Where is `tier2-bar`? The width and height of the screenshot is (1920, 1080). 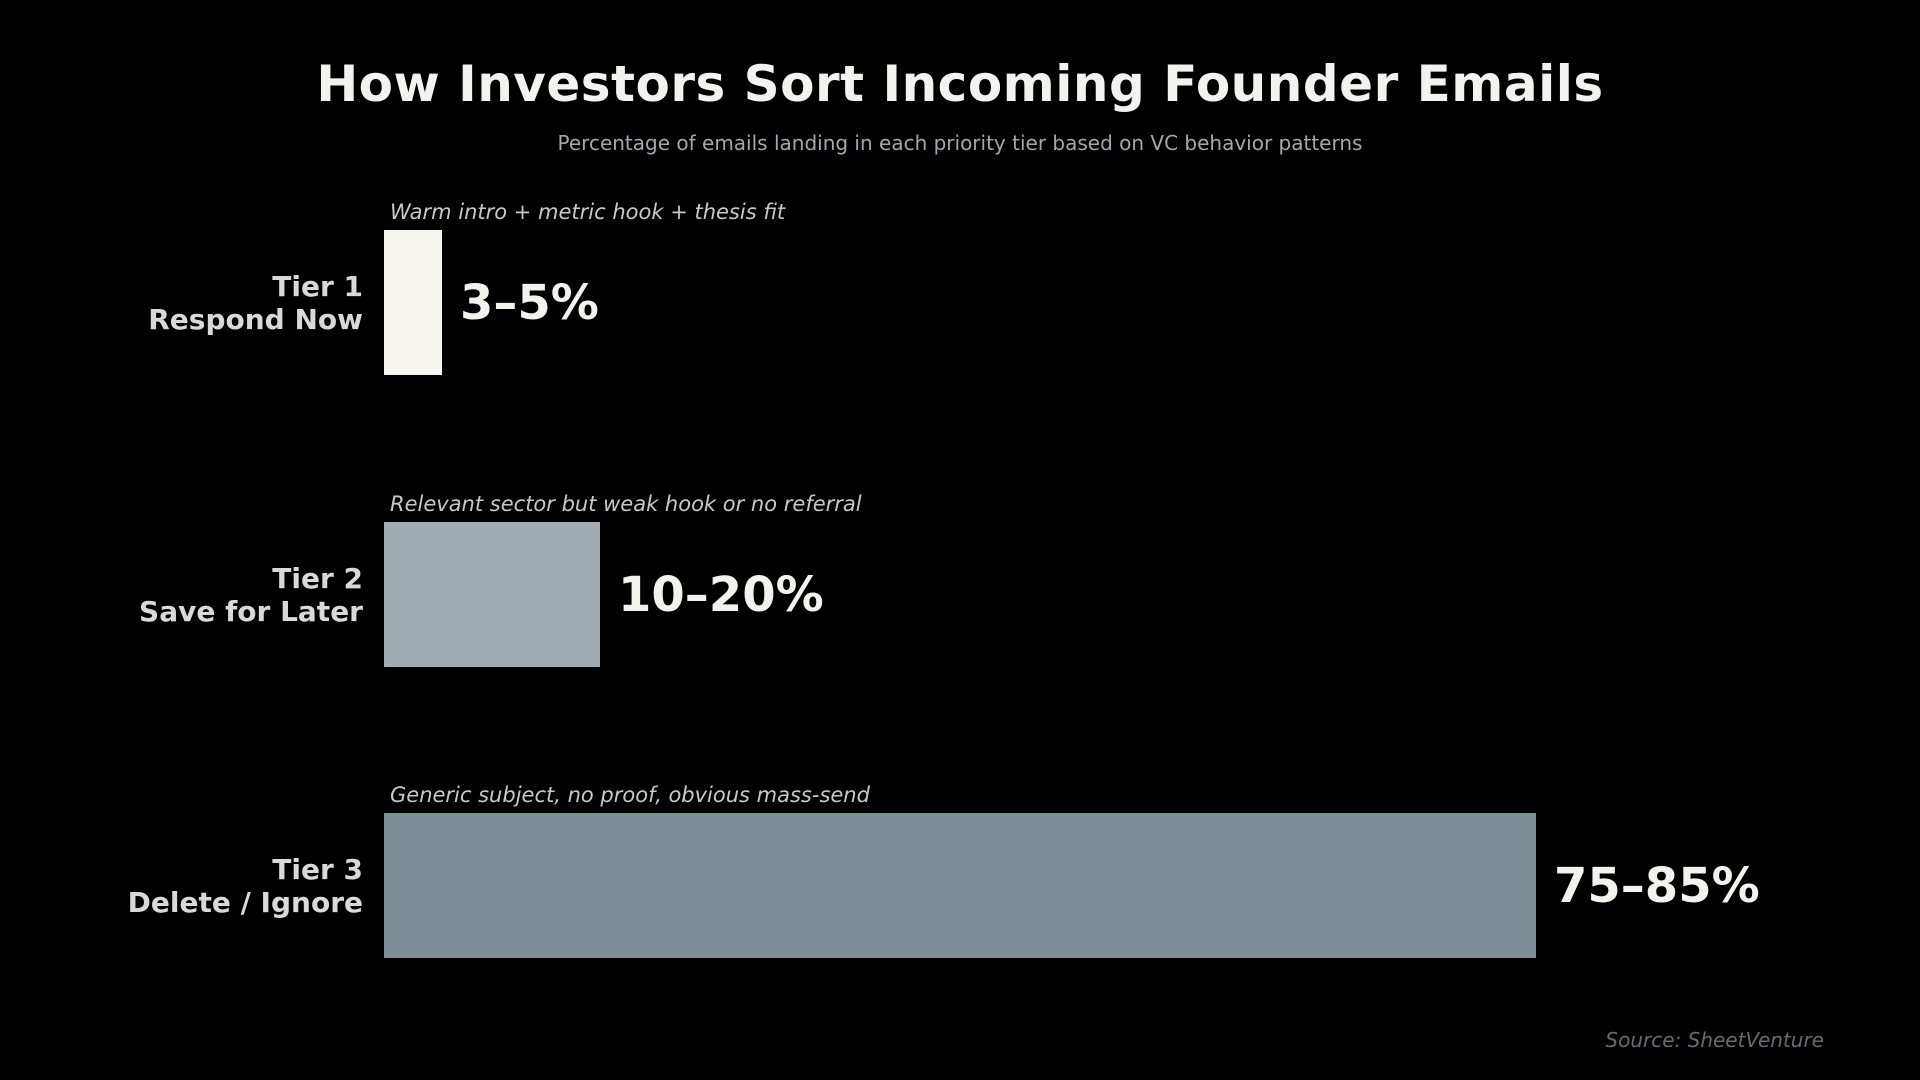 tier2-bar is located at coordinates (492, 594).